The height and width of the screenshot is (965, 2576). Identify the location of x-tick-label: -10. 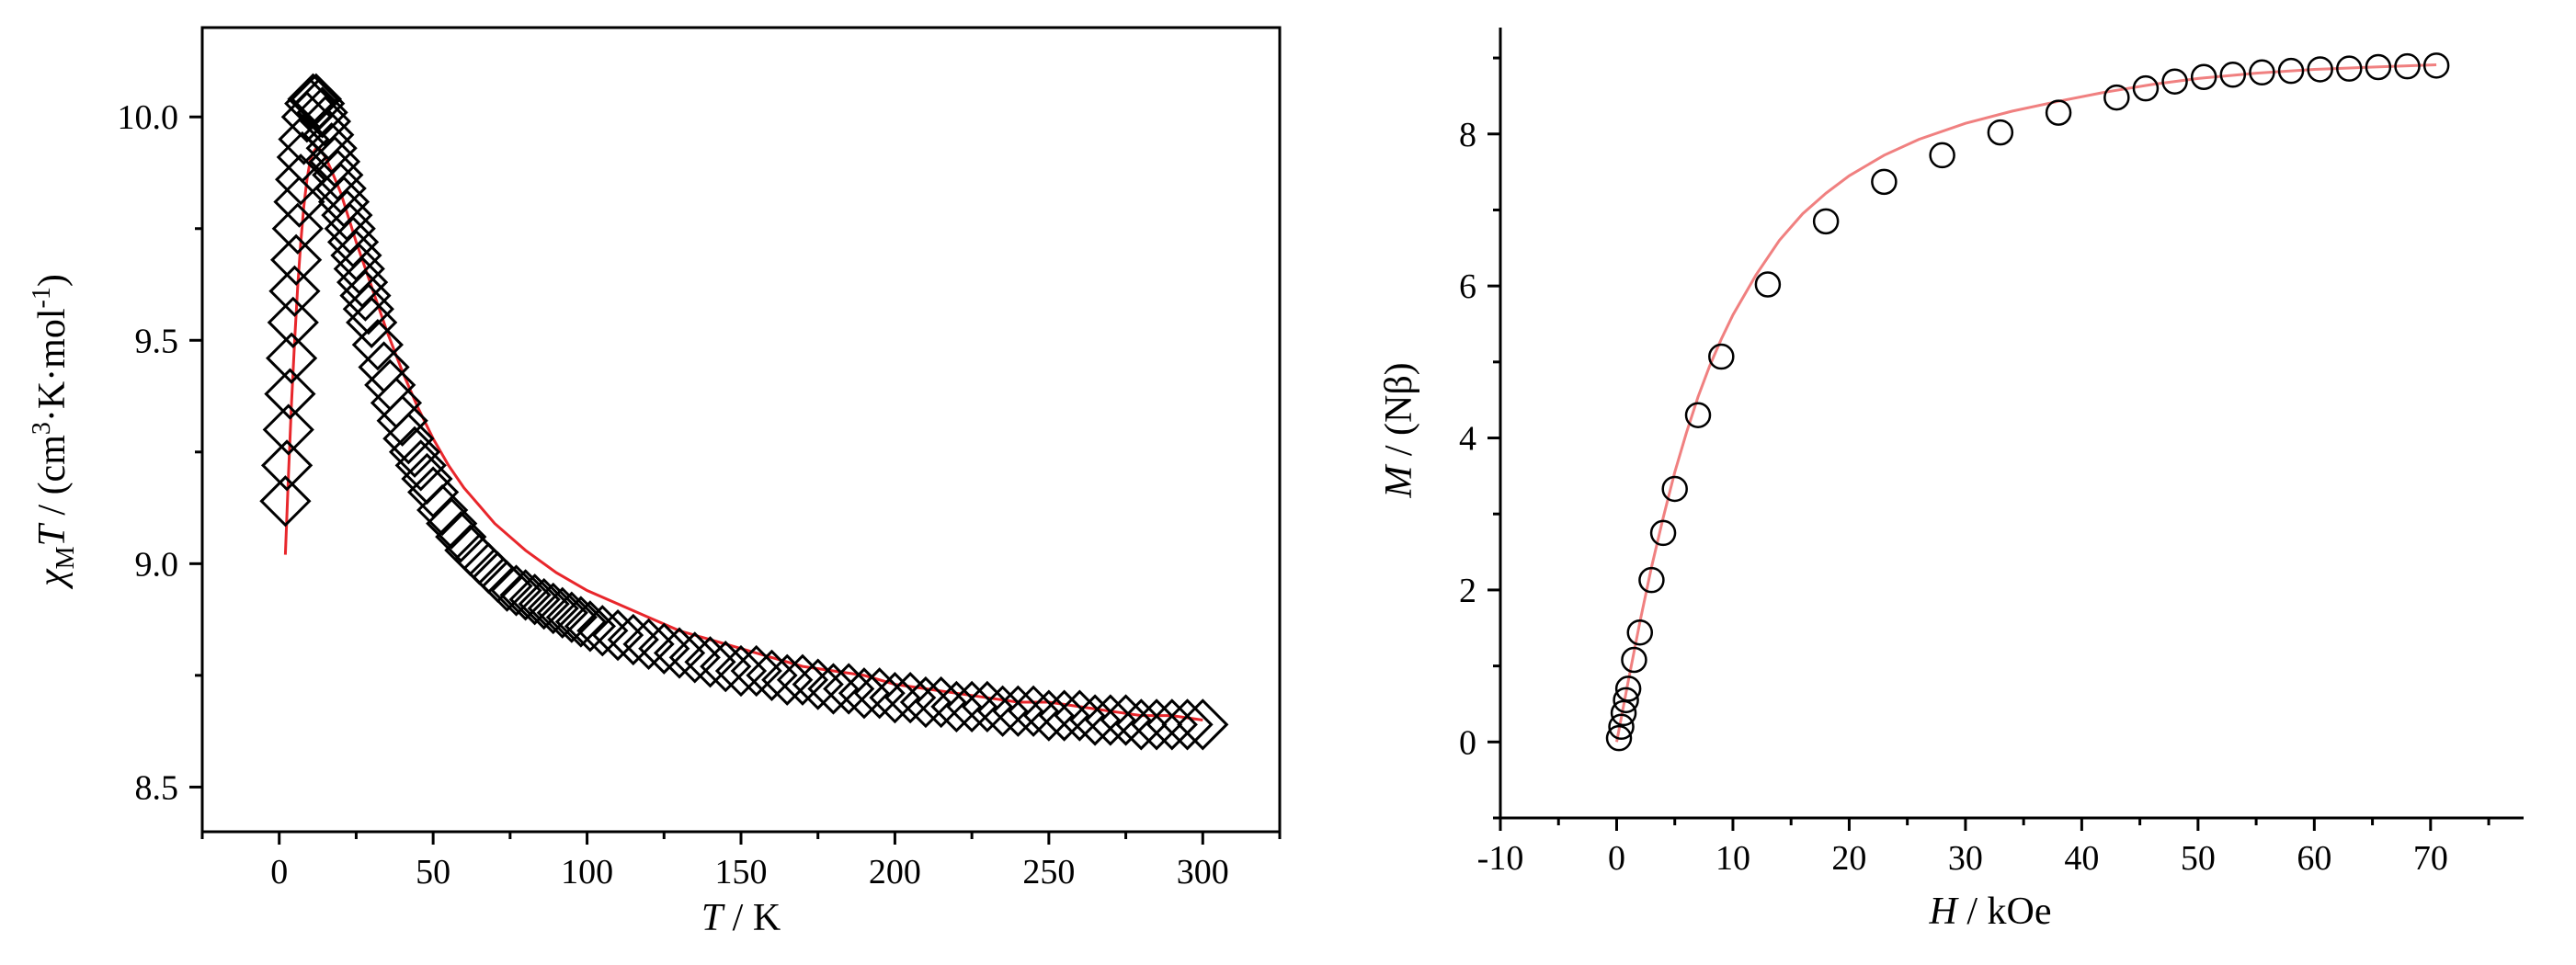
(1500, 858).